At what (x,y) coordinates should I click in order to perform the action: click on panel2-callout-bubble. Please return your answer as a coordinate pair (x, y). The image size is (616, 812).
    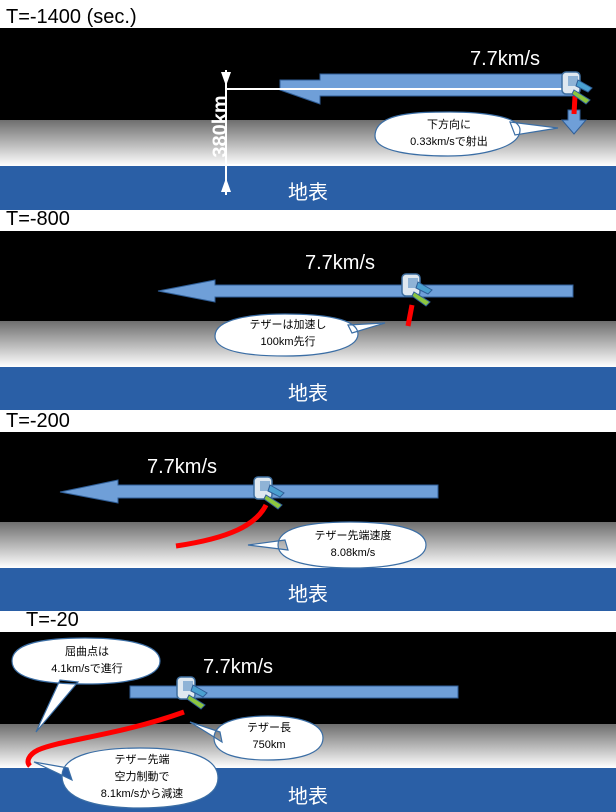
    Looking at the image, I should click on (300, 335).